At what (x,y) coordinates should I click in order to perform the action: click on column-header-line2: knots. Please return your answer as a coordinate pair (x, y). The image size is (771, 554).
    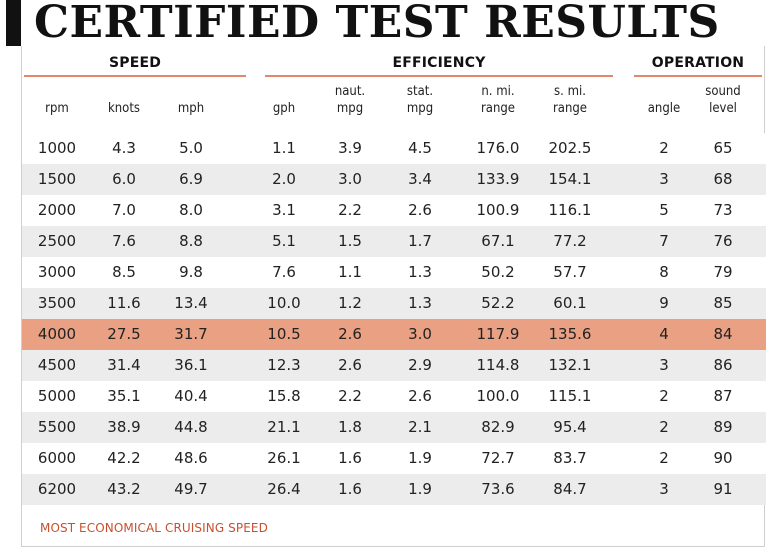
    Looking at the image, I should click on (124, 108).